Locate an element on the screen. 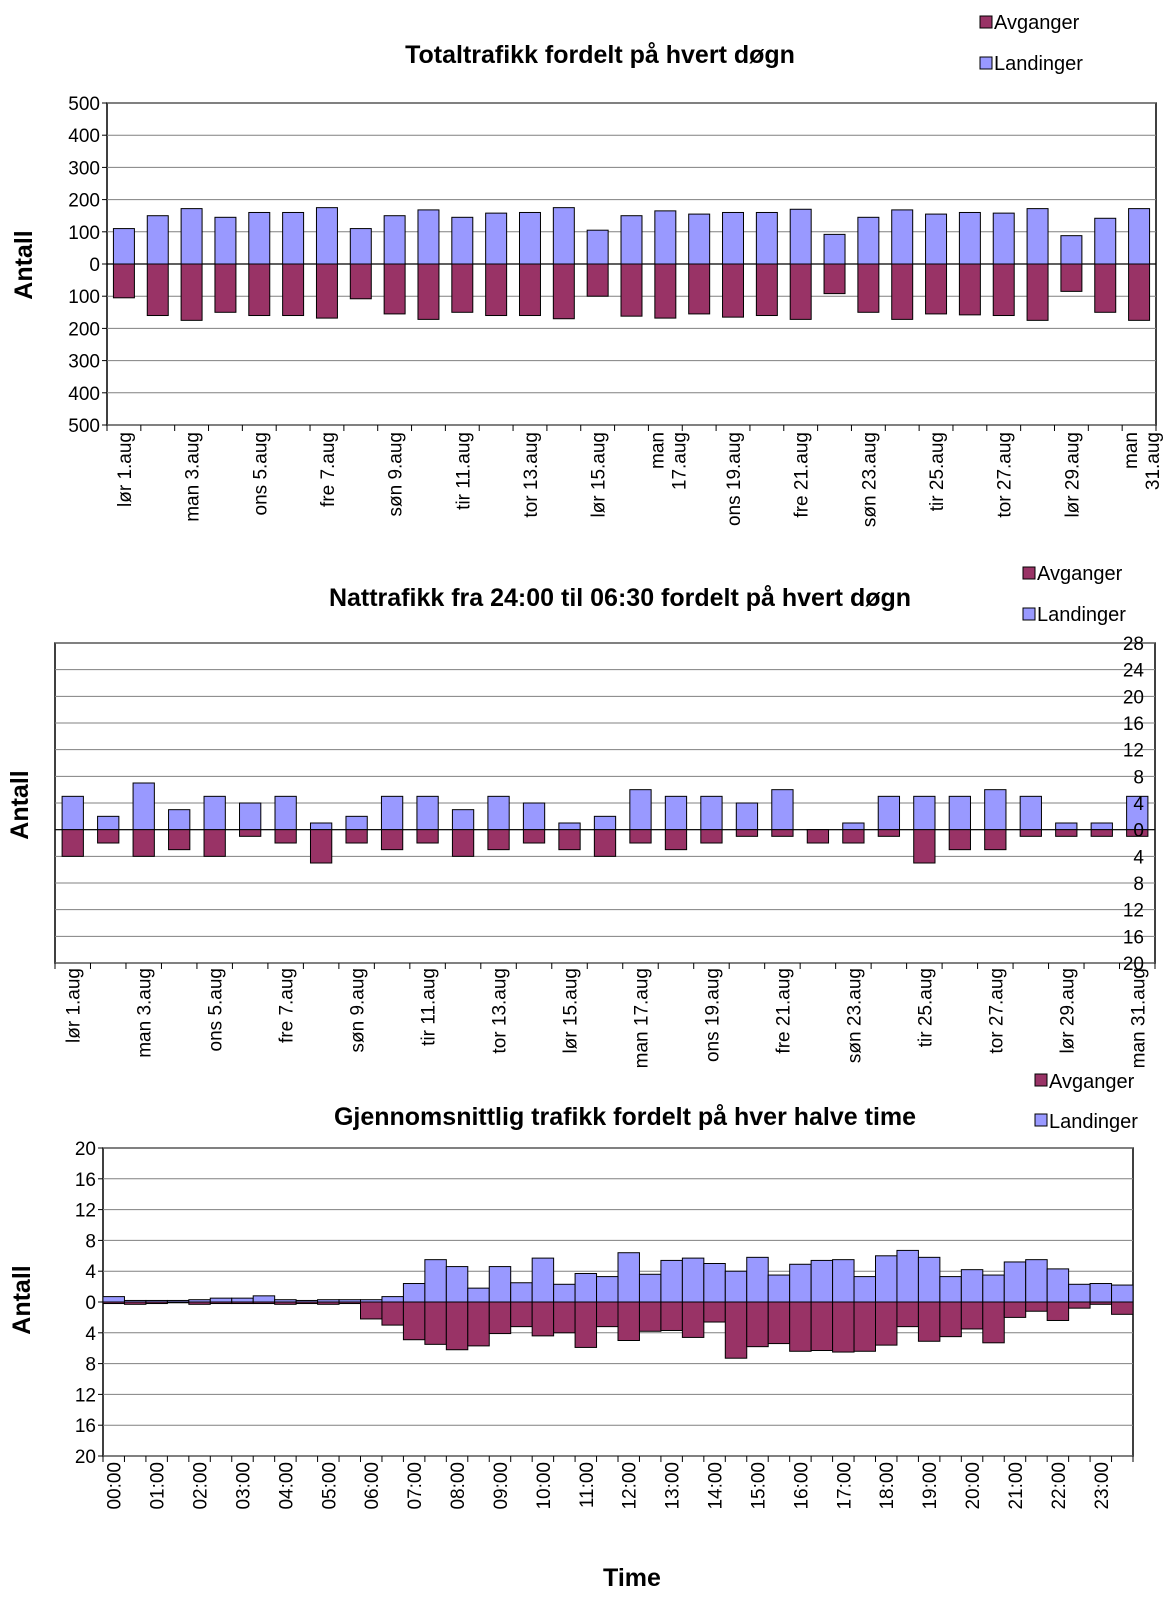 The width and height of the screenshot is (1165, 1597). y-tick-label: 200 is located at coordinates (84, 201).